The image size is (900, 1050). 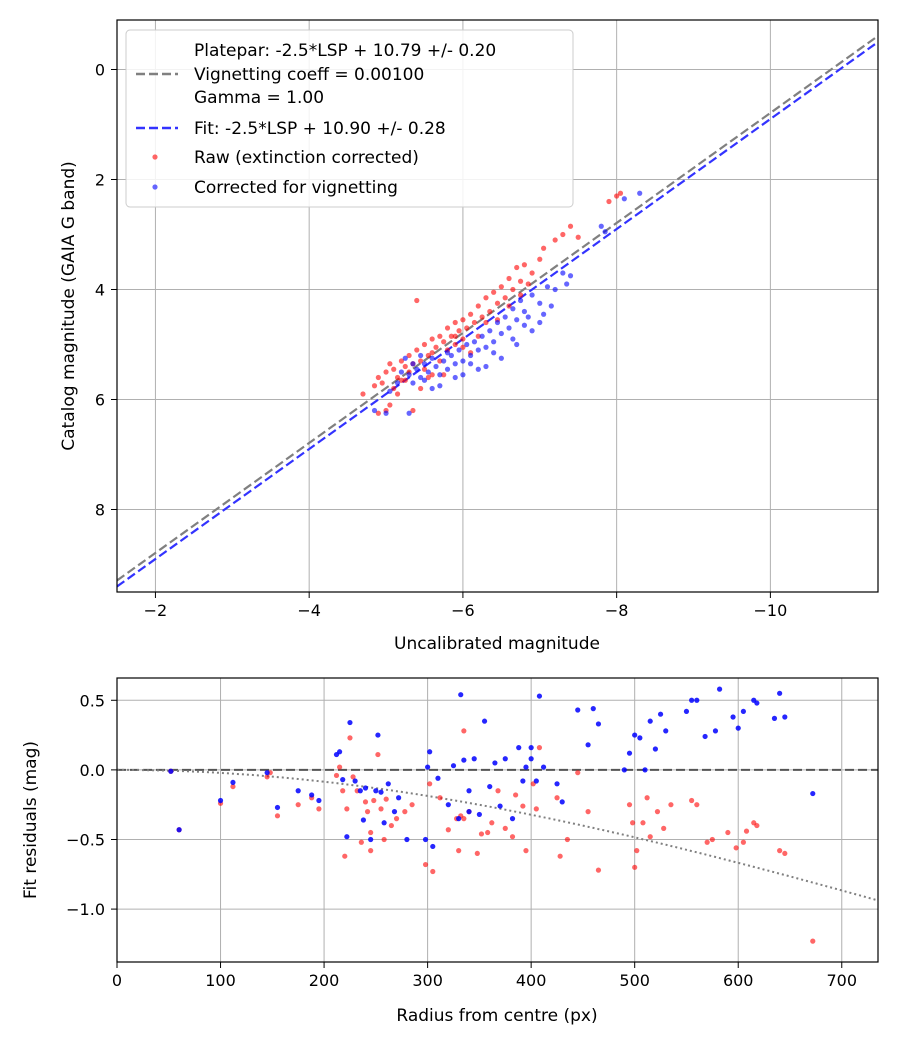 I want to click on legend-platepar-line2: Vignetting coeff = 0.00100, so click(x=309, y=75).